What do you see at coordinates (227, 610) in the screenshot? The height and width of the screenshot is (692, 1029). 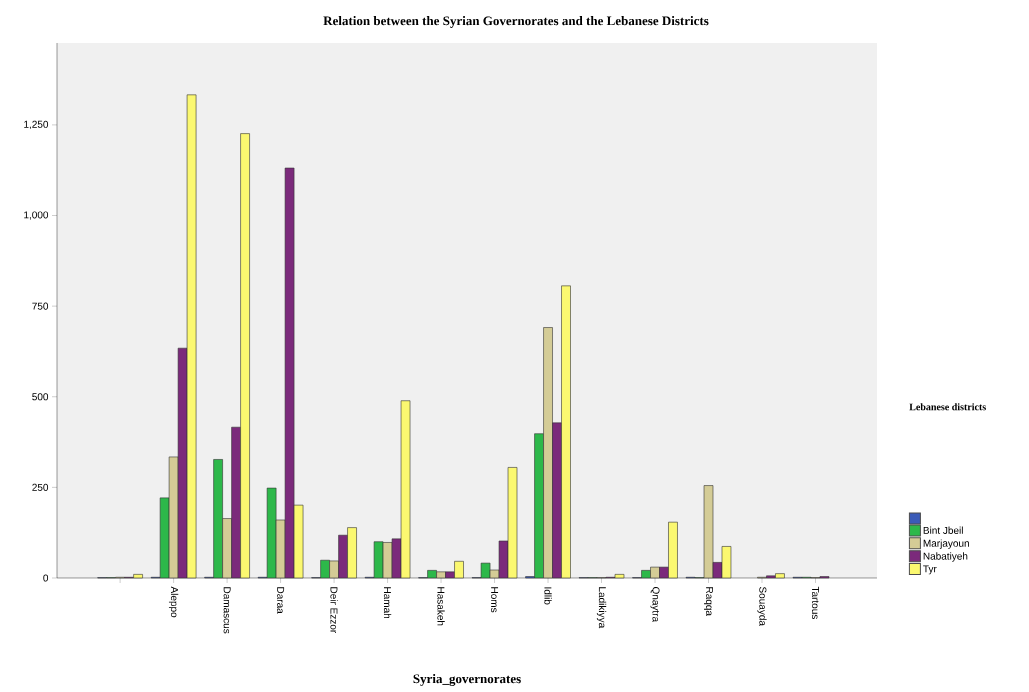 I see `x-tick-label: Damascus` at bounding box center [227, 610].